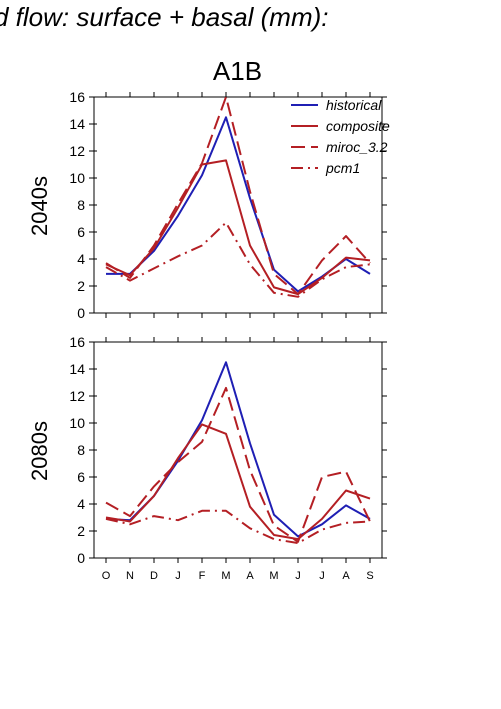 The width and height of the screenshot is (501, 709). Describe the element at coordinates (202, 576) in the screenshot. I see `x-tick-label: F` at that location.